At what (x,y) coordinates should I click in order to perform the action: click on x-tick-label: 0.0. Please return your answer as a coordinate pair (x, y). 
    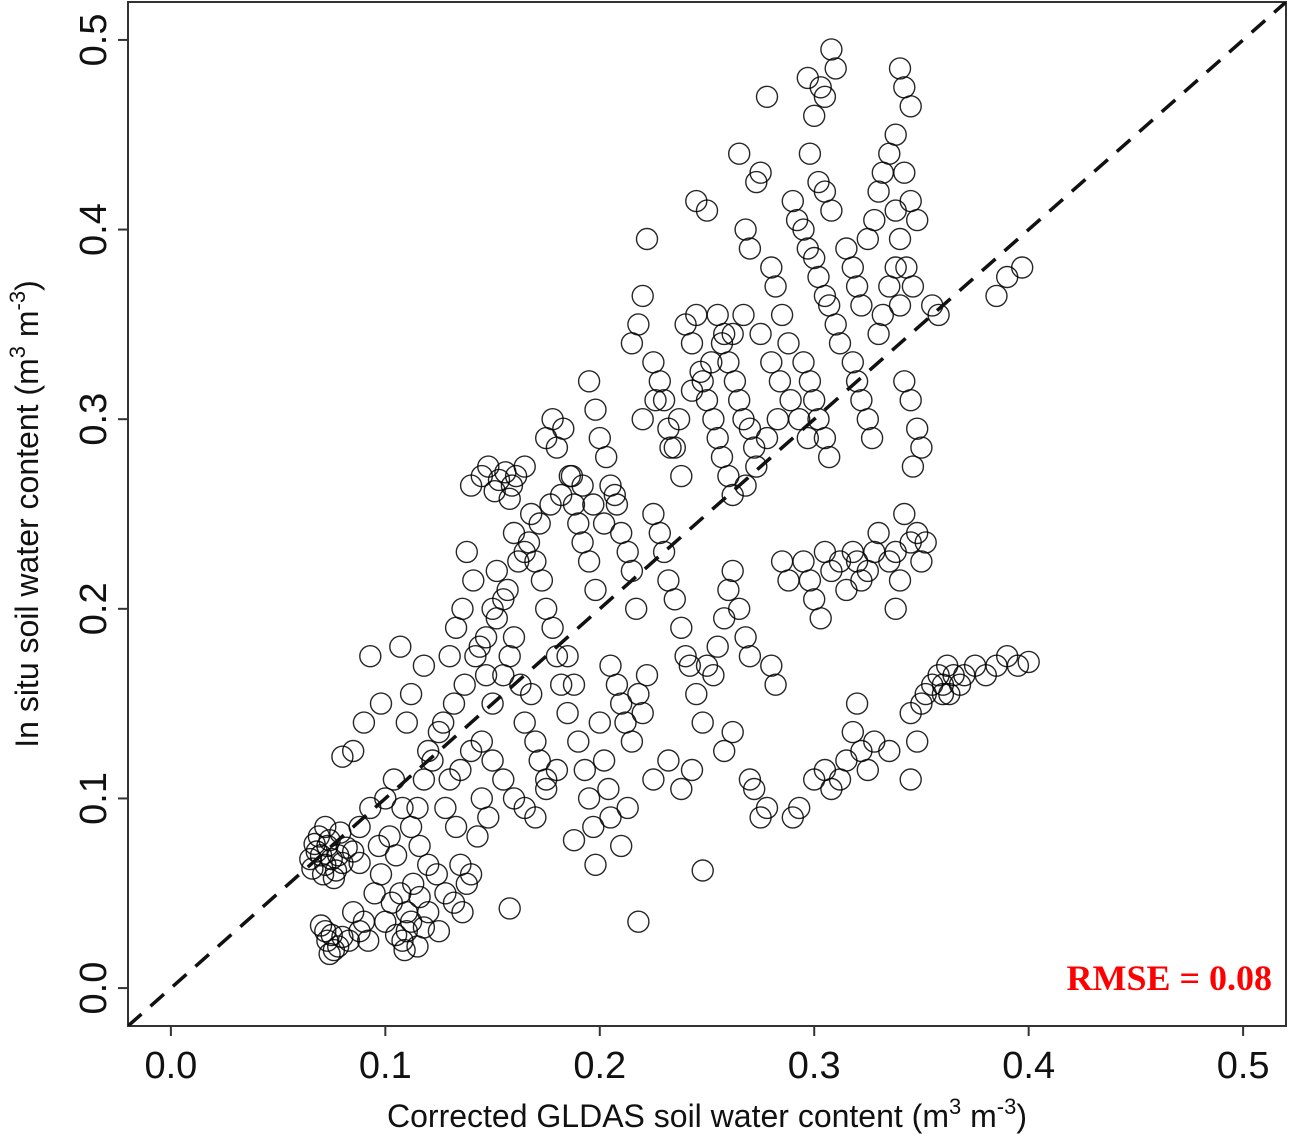
    Looking at the image, I should click on (170, 1066).